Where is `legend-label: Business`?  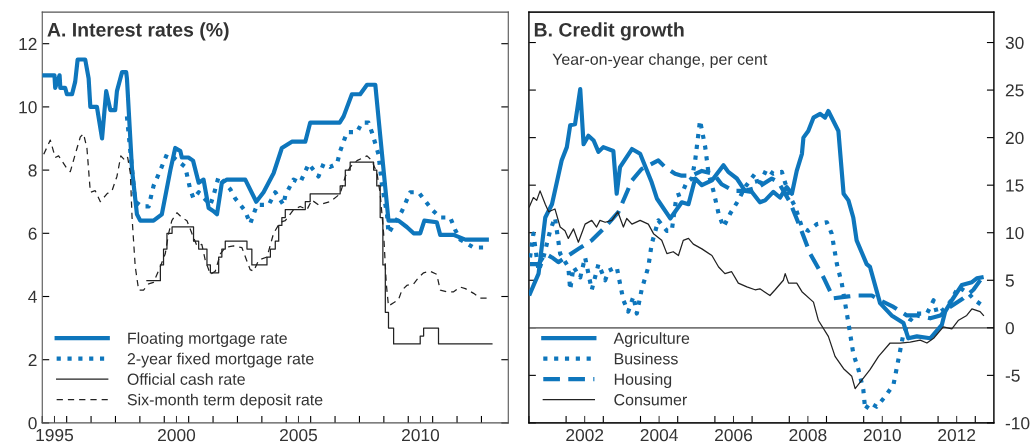
legend-label: Business is located at coordinates (646, 358).